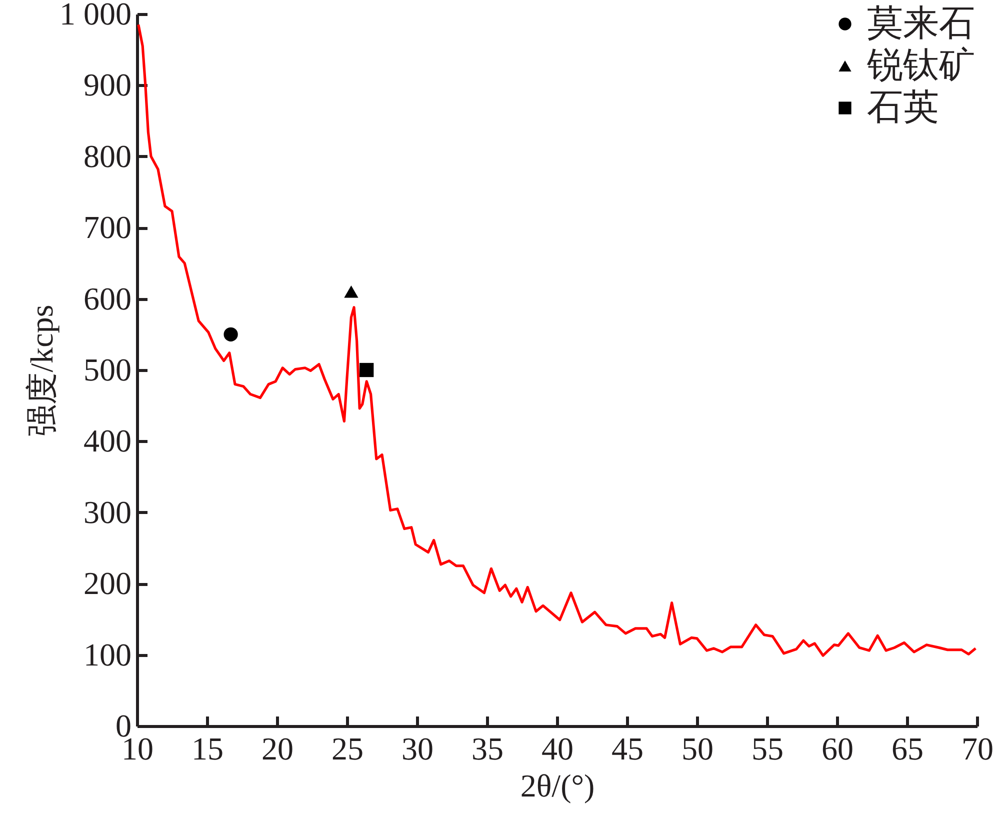 Image resolution: width=1000 pixels, height=833 pixels. I want to click on x-axis-title: 2θ/(°), so click(557, 786).